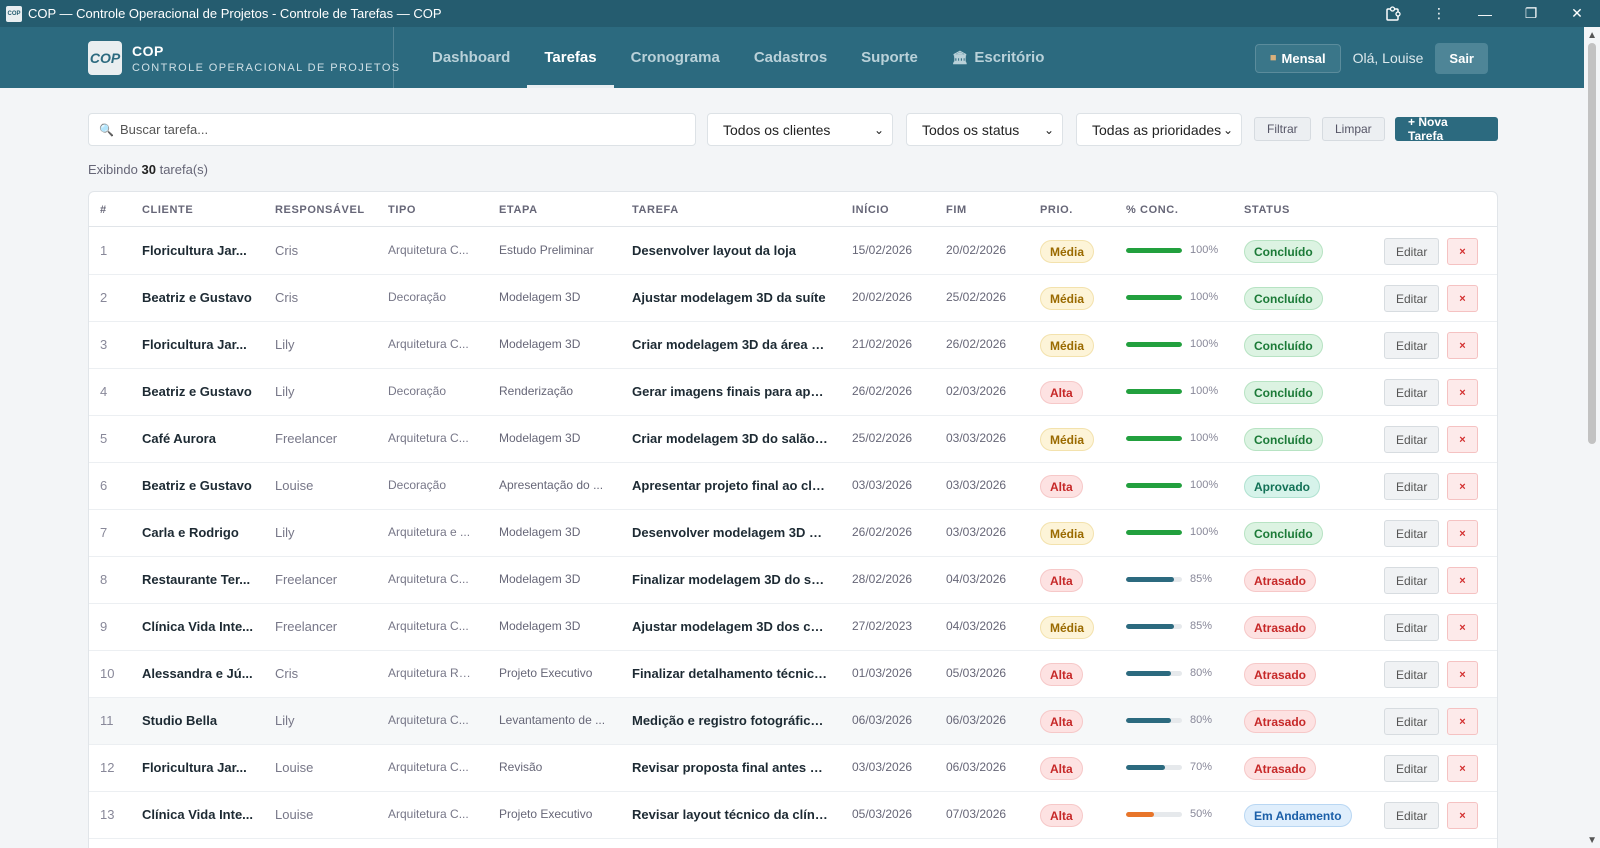  Describe the element at coordinates (1152, 210) in the screenshot. I see `col-conclusao: % CONC.` at that location.